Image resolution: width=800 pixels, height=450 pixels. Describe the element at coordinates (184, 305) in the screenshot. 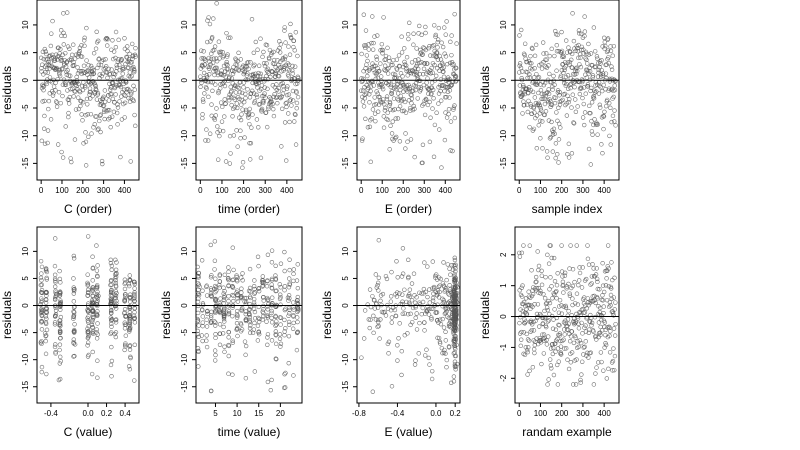

I see `y-tick-label: 0` at that location.